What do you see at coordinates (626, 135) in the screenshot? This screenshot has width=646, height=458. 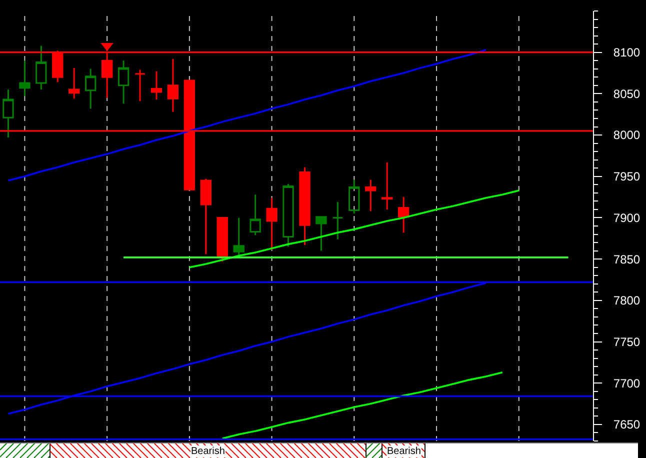 I see `y-tick-label: 8000` at bounding box center [626, 135].